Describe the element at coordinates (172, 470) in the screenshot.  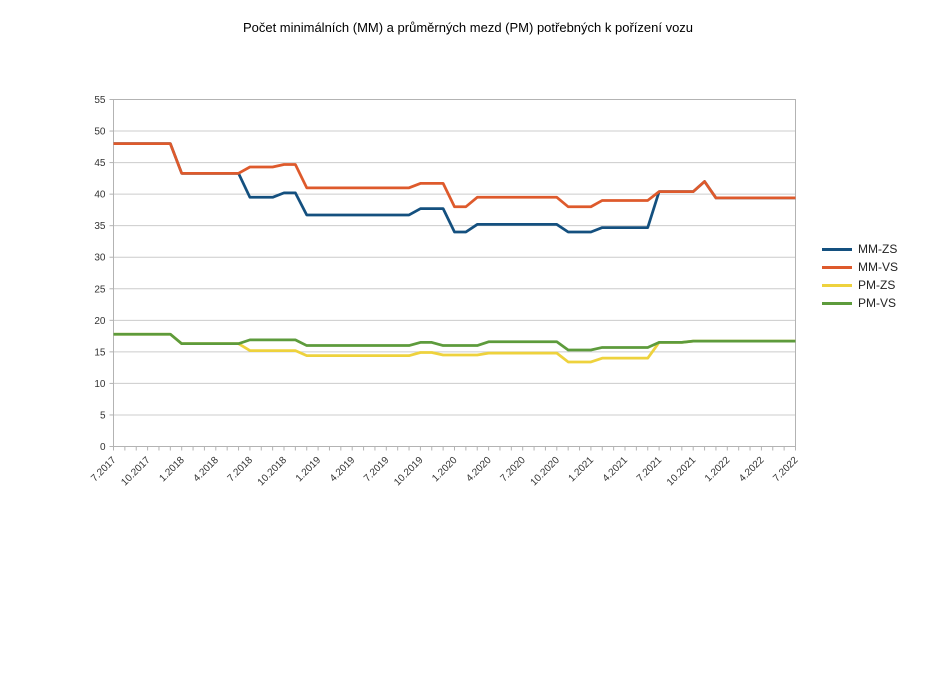
I see `x-tick-label: 1.2018` at that location.